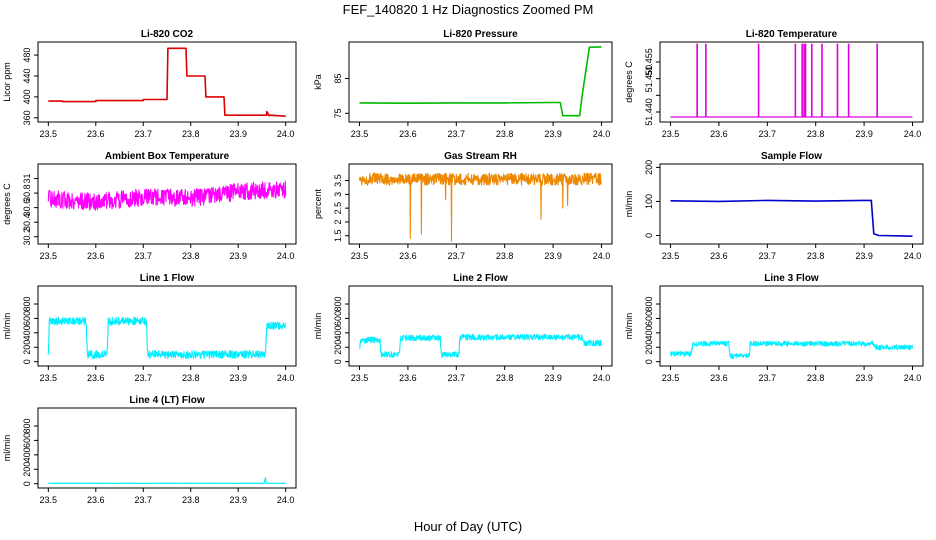 The image size is (936, 540). Describe the element at coordinates (338, 180) in the screenshot. I see `y-tick-label: 3.5` at that location.